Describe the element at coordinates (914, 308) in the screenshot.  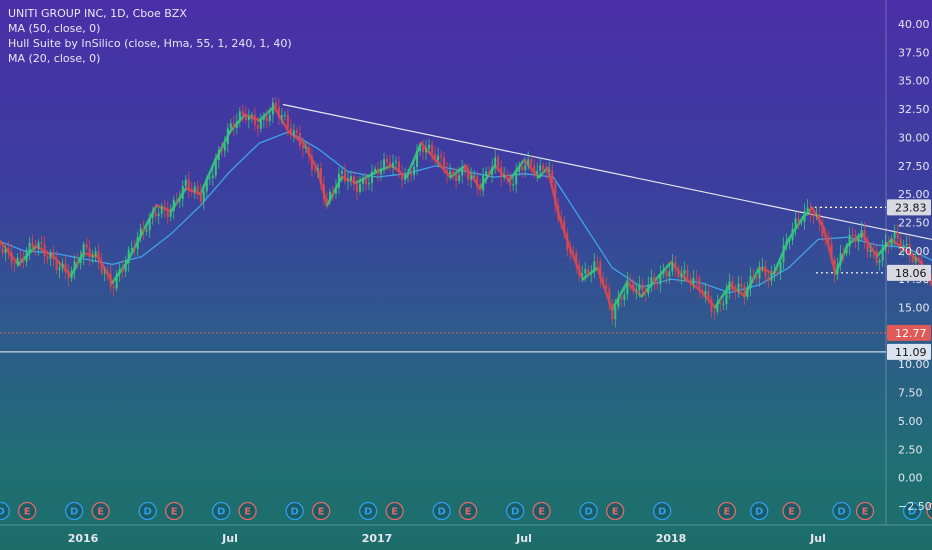
I see `y-tick-label: 15.00` at that location.